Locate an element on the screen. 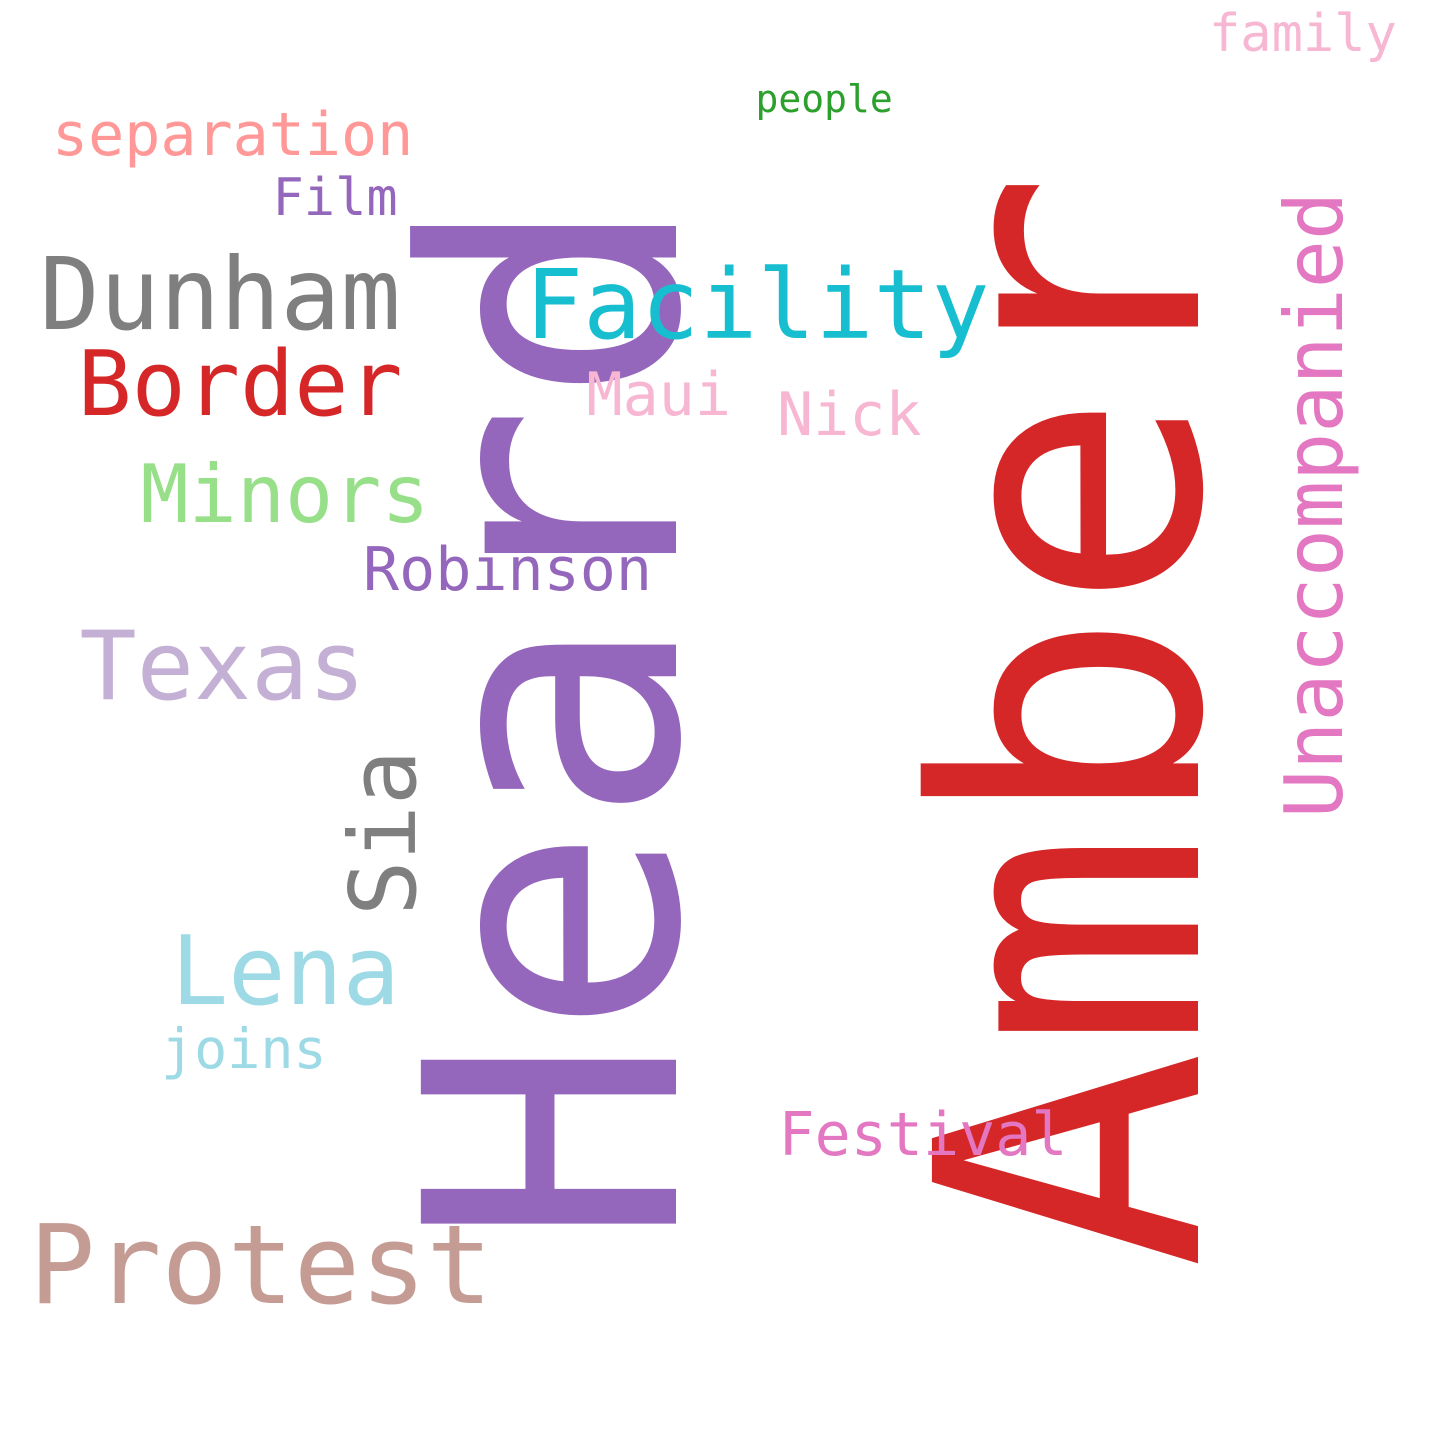 This screenshot has width=1440, height=1440. word-robinson: Robinson is located at coordinates (507, 570).